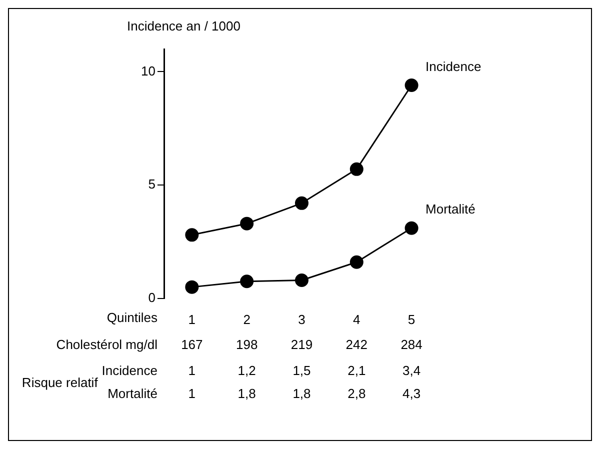 The height and width of the screenshot is (449, 600). Describe the element at coordinates (133, 393) in the screenshot. I see `text: Mortalité` at that location.